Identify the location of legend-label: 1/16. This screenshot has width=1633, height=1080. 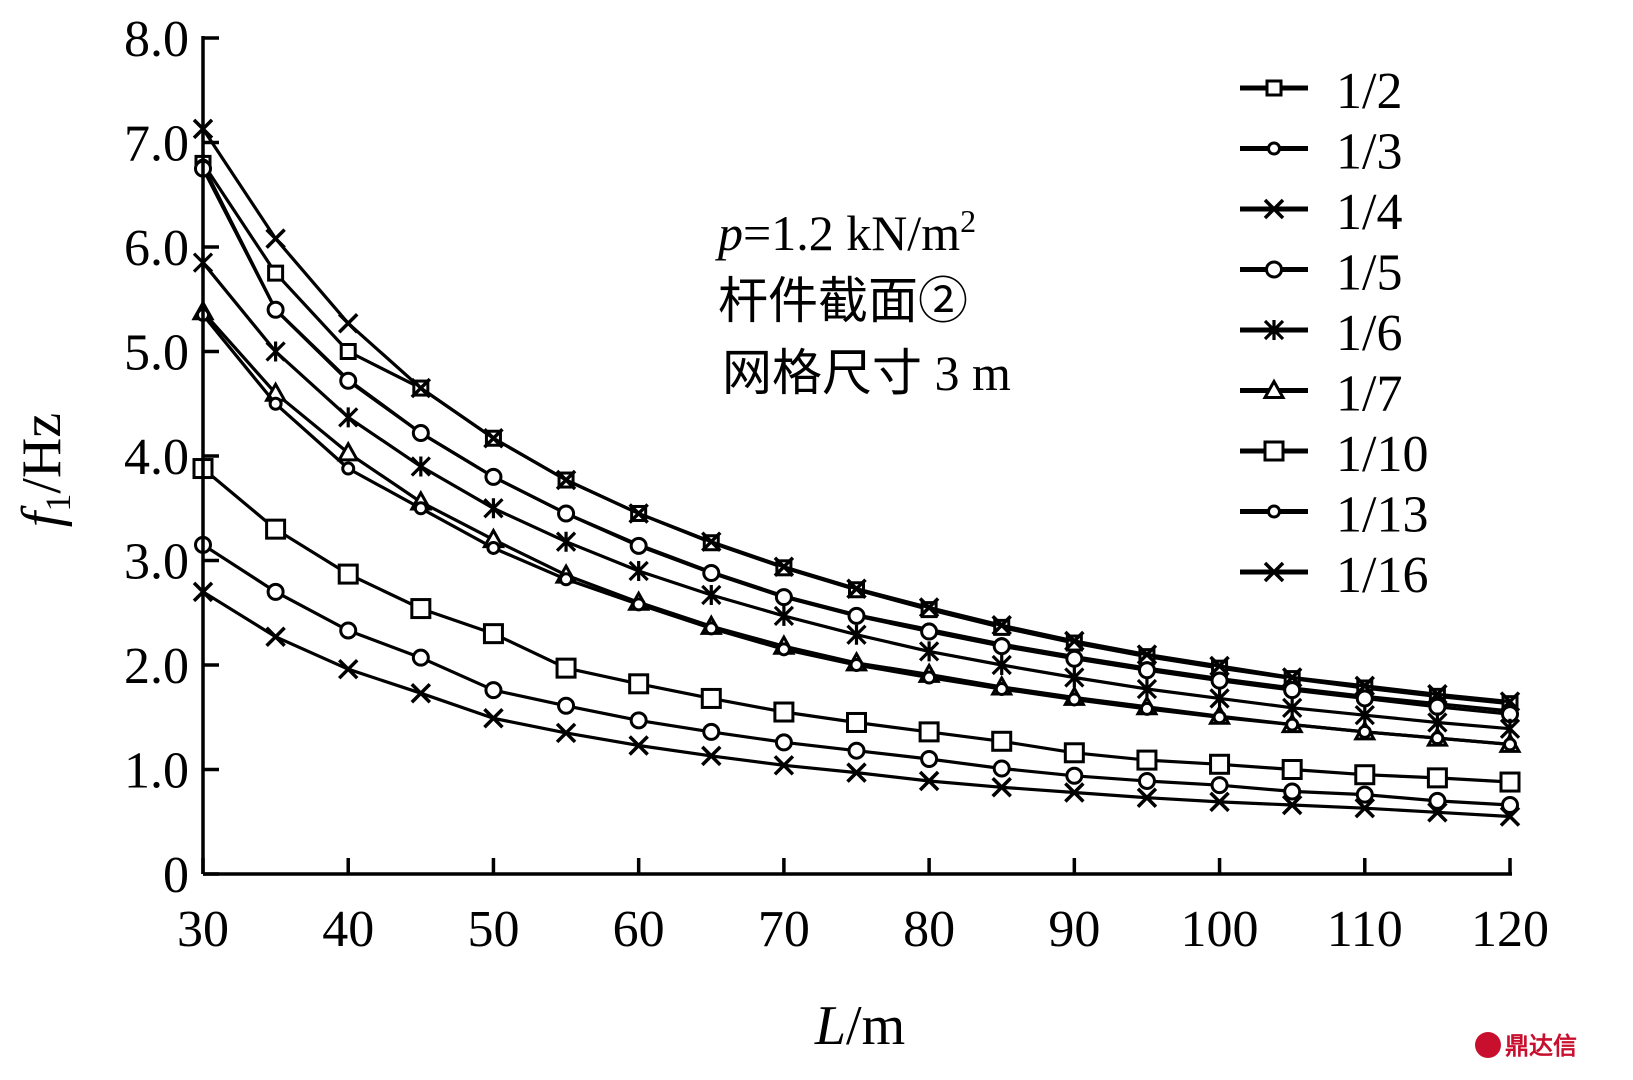
(1382, 575).